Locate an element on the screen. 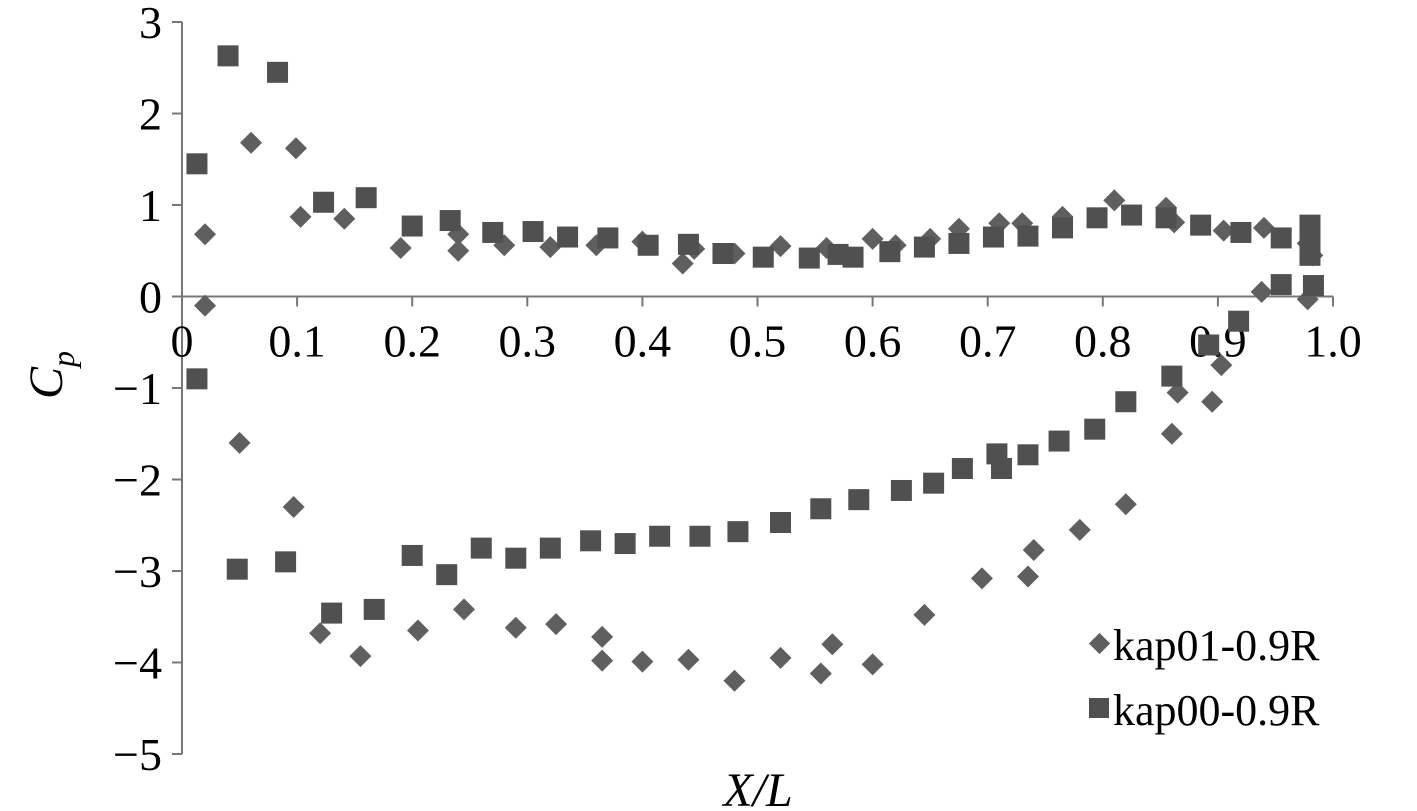 This screenshot has height=811, width=1417. legend-item-kap00: kap00-0.9R is located at coordinates (1204, 710).